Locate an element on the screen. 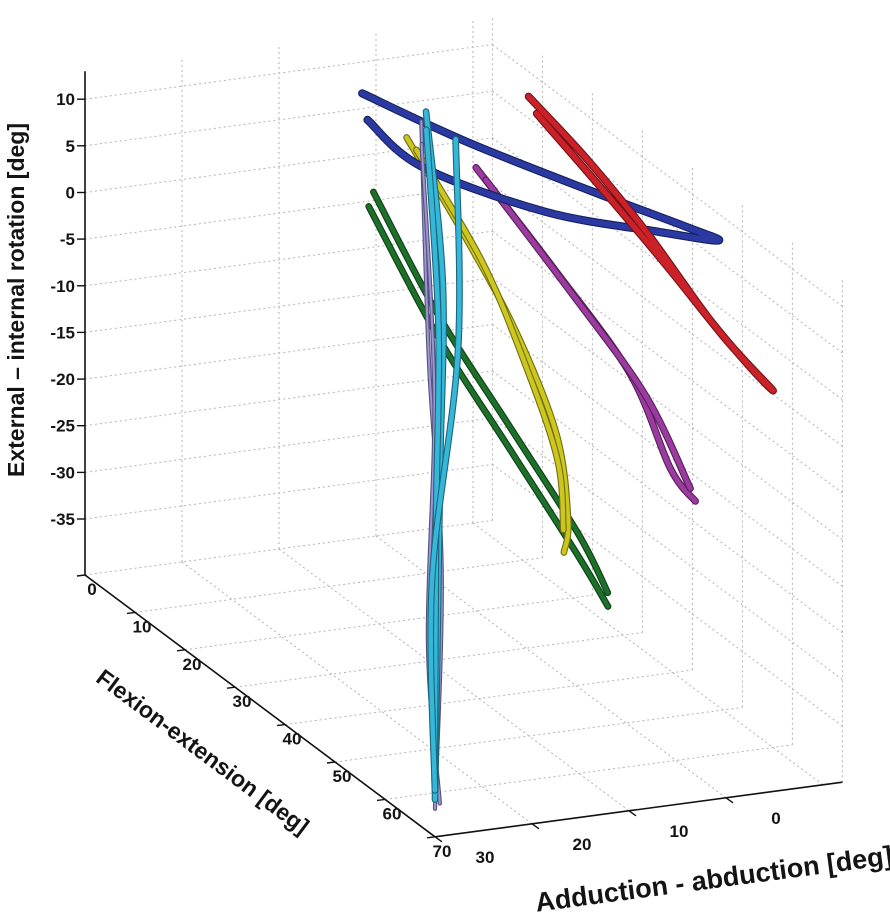  z-tick-label: 10 is located at coordinates (65, 99).